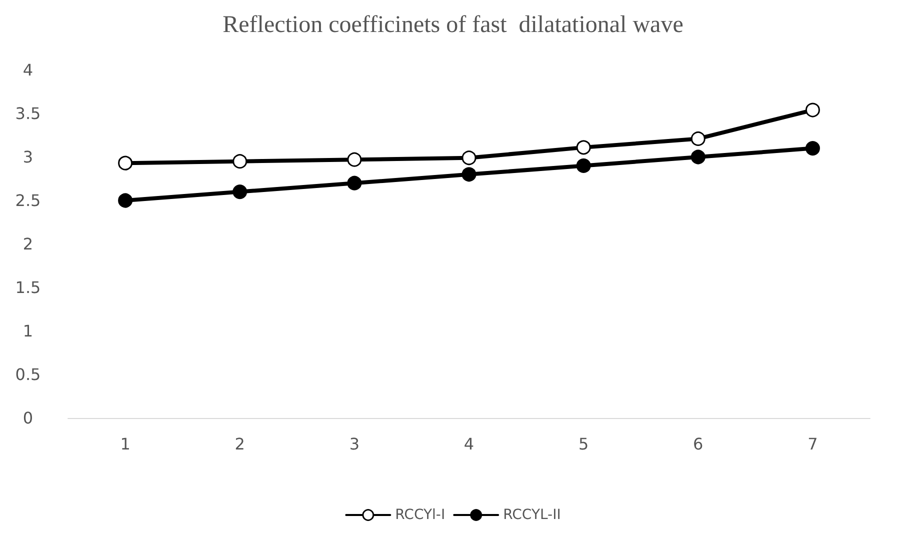 This screenshot has height=533, width=906. Describe the element at coordinates (28, 70) in the screenshot. I see `y-tick-label: 4` at that location.